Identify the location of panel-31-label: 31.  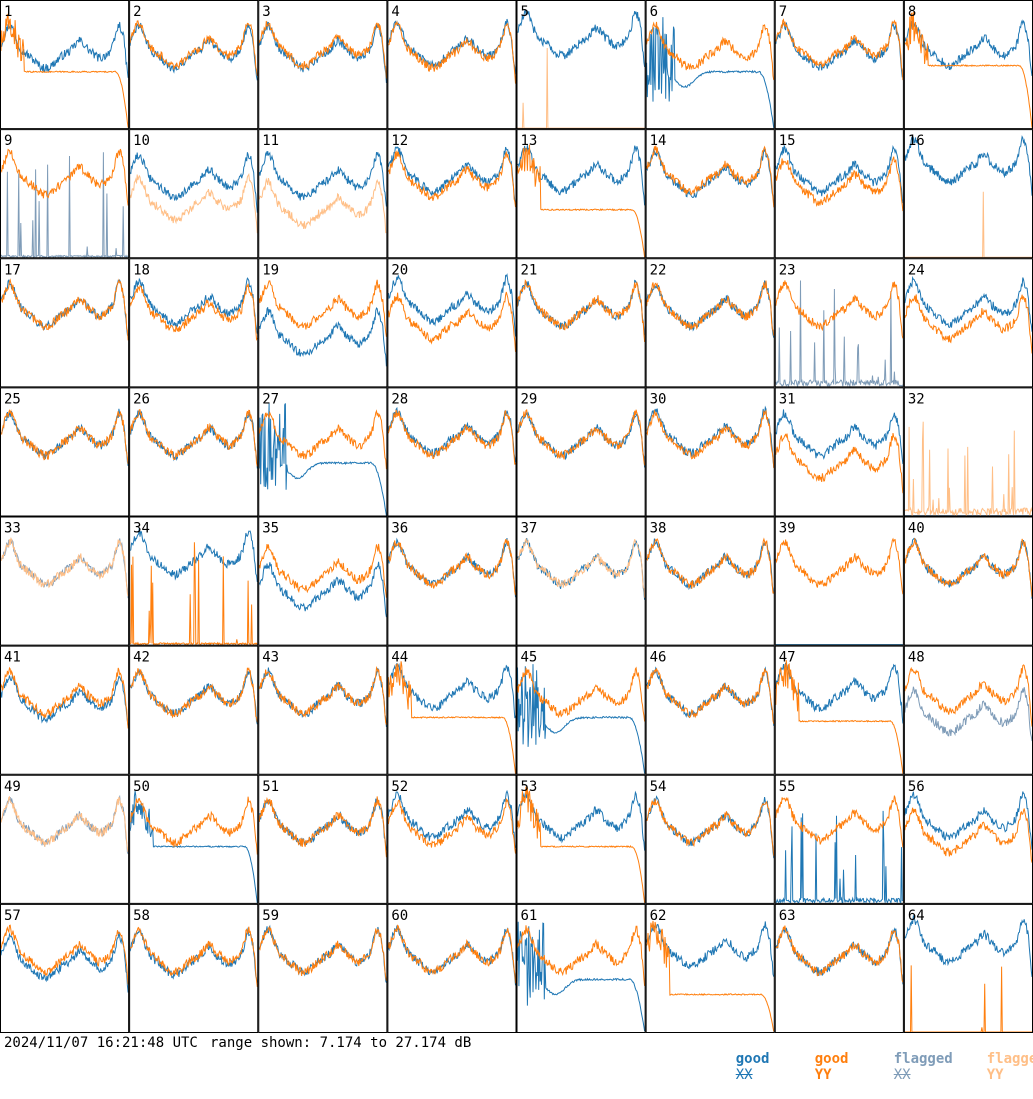
(787, 399).